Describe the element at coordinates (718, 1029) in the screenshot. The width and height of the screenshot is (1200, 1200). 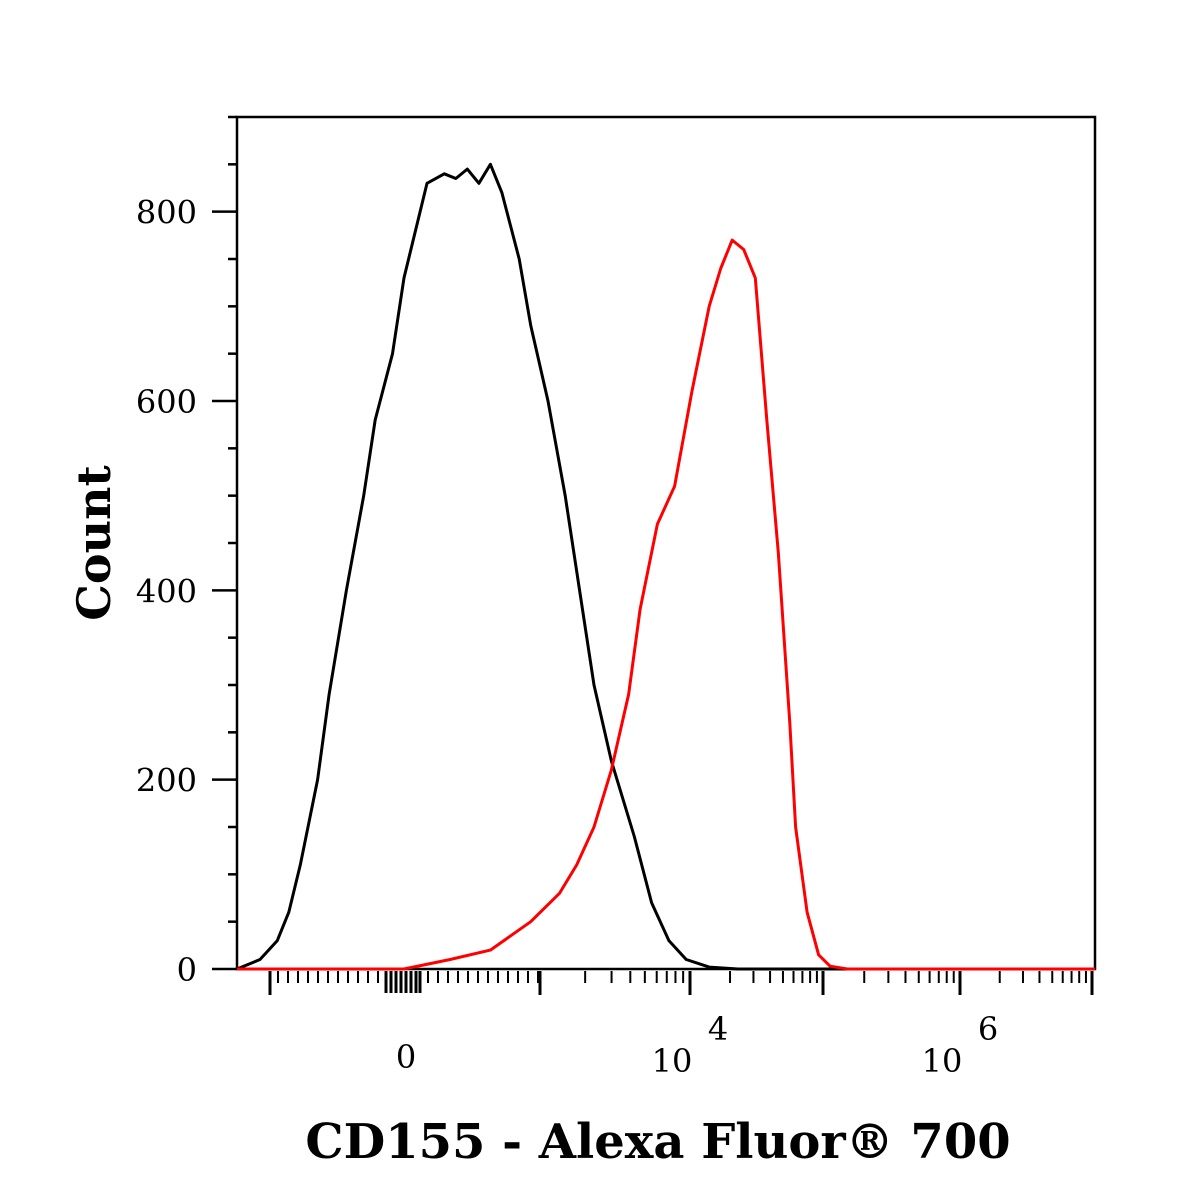
I see `x-tick-exponent: 4` at that location.